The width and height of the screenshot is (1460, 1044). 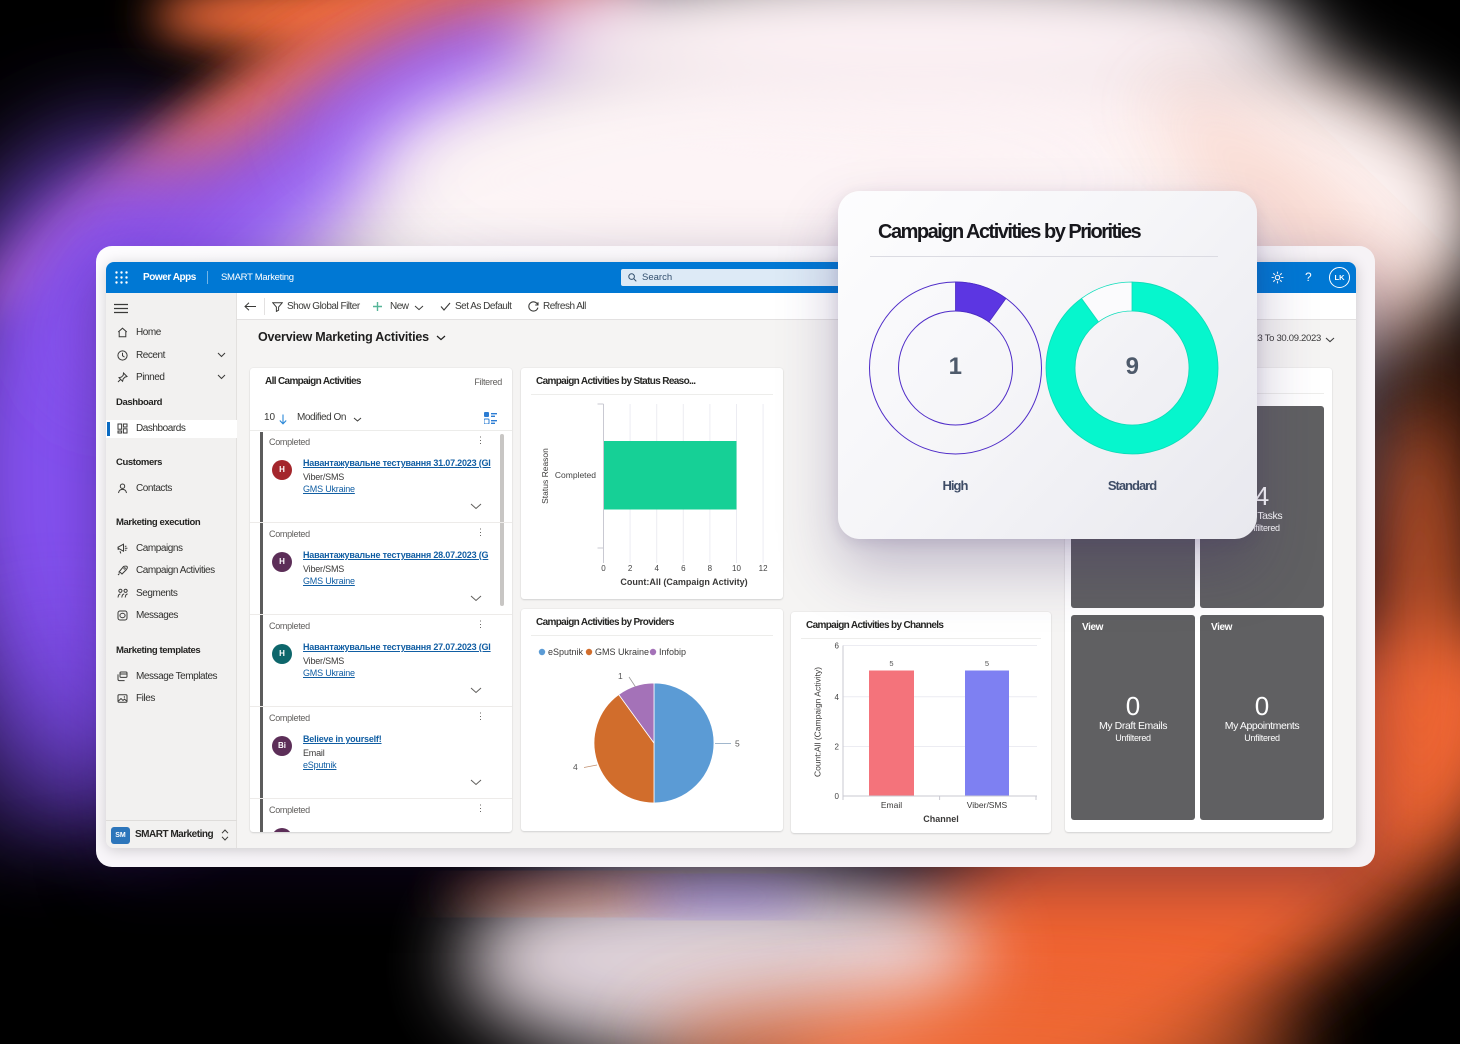 I want to click on svg-text: Channel, so click(x=941, y=819).